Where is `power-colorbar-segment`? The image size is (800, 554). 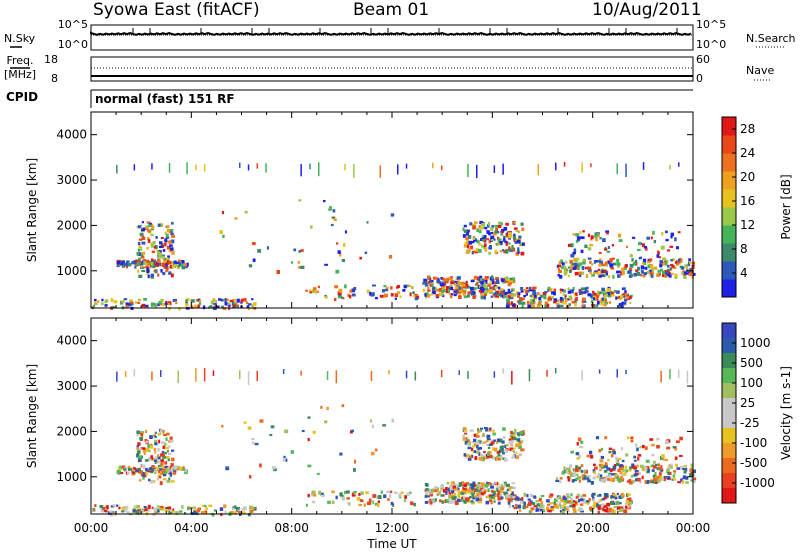 power-colorbar-segment is located at coordinates (729, 252).